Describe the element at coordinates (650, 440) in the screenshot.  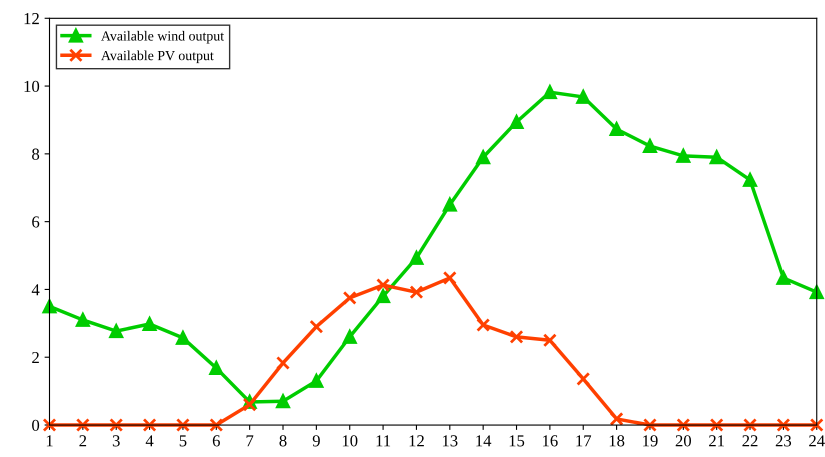
I see `x-tick-label: 19` at that location.